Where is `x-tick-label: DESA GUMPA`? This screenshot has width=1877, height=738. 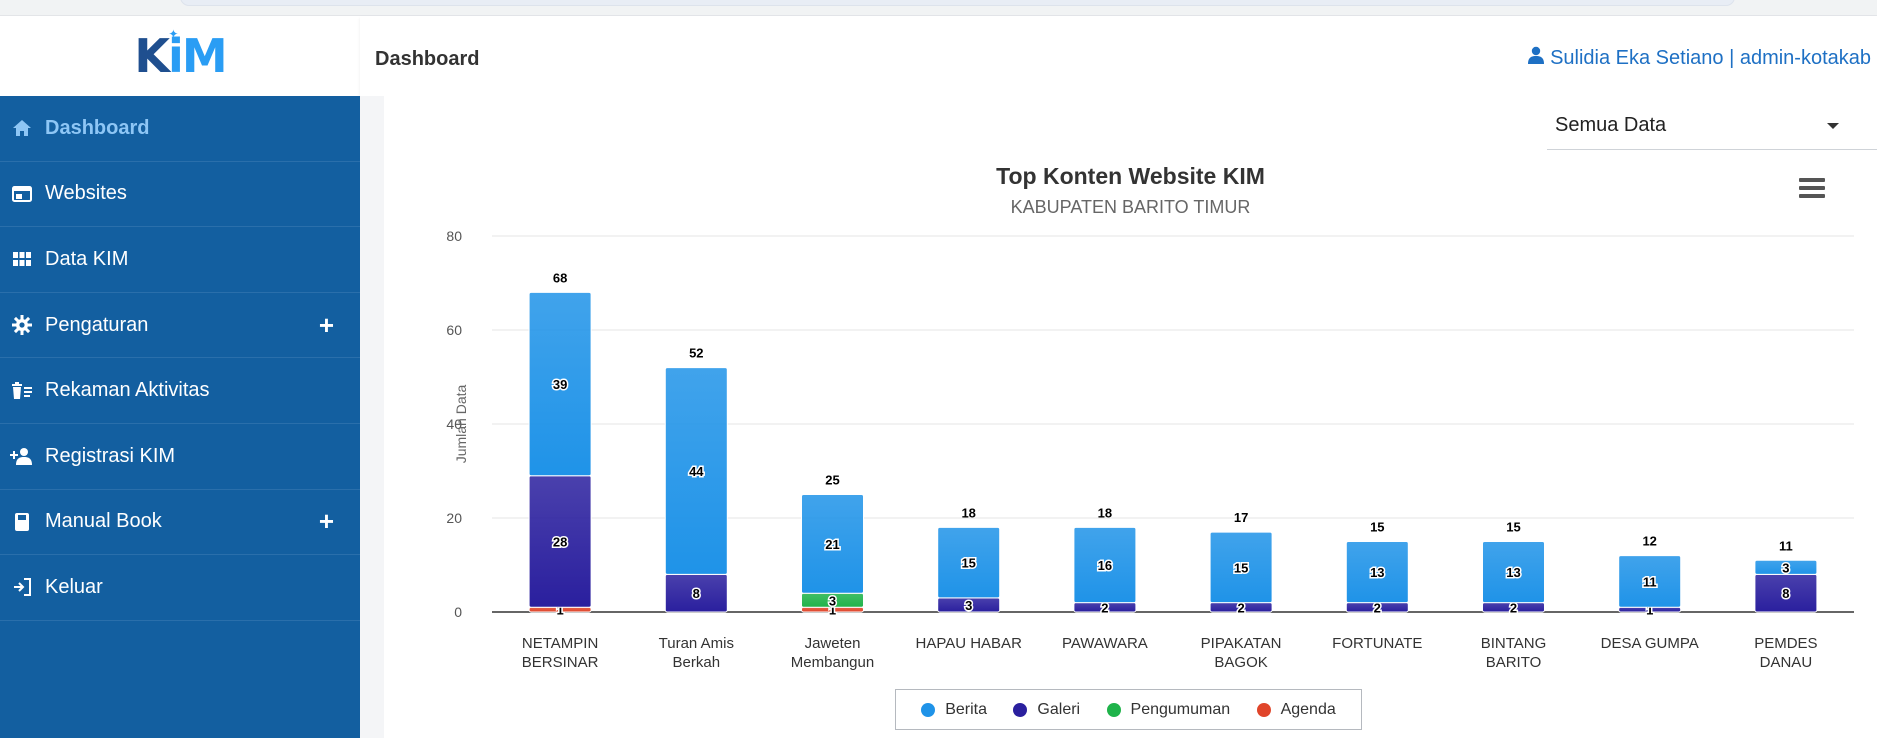 x-tick-label: DESA GUMPA is located at coordinates (1650, 643).